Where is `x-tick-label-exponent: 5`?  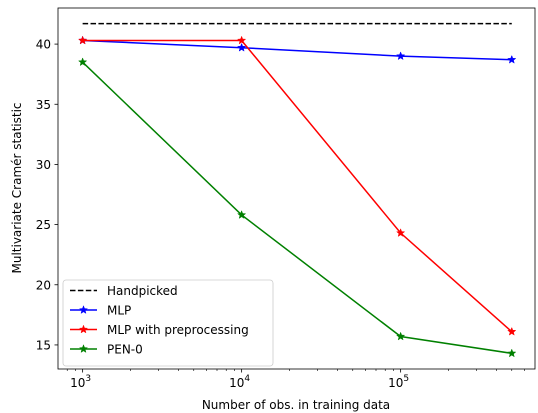 x-tick-label-exponent: 5 is located at coordinates (406, 379).